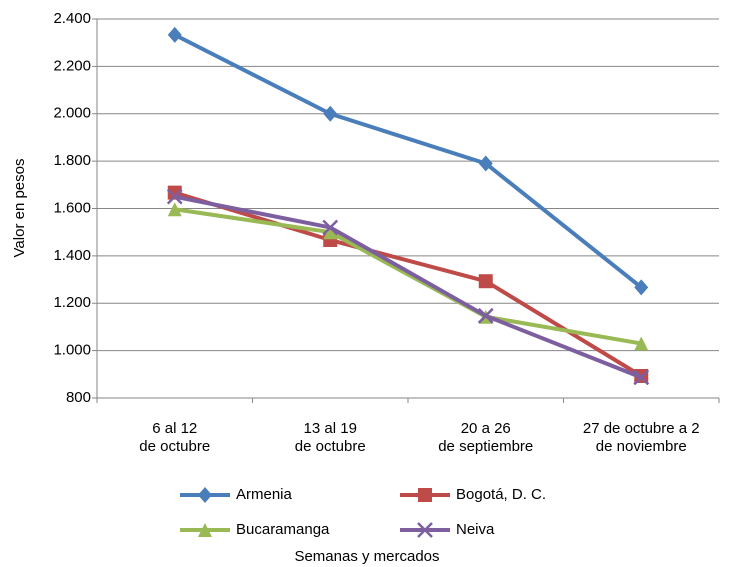 Image resolution: width=733 pixels, height=567 pixels. I want to click on legend-label: Bucaramanga, so click(283, 529).